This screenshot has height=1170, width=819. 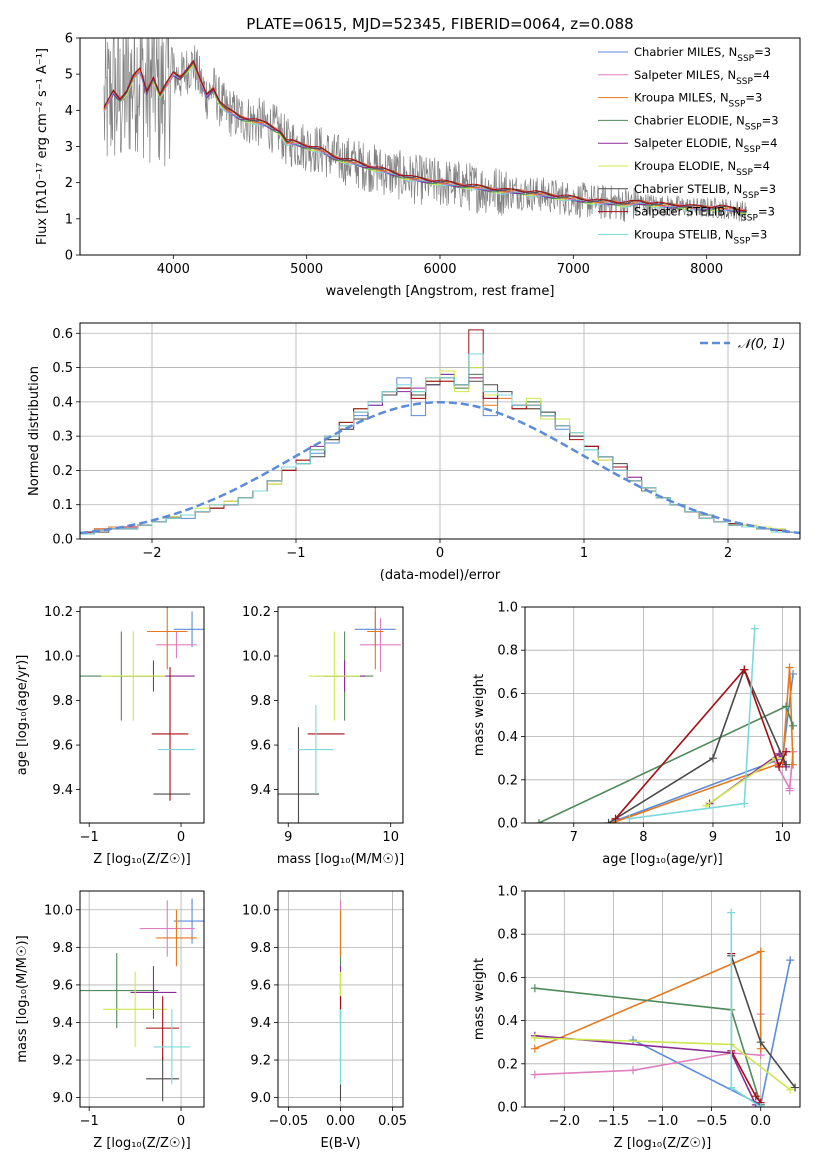 What do you see at coordinates (702, 77) in the screenshot?
I see `legend-label-salpeter-miles: Salpeter MILES, NSSP=4` at bounding box center [702, 77].